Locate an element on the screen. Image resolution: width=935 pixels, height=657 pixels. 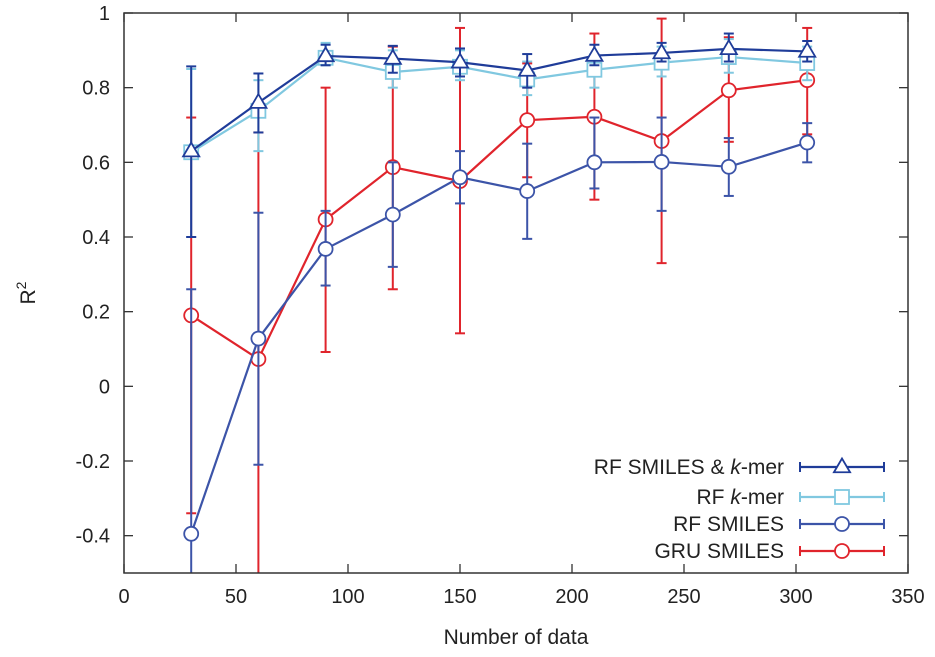
legend-item: GRU SMILES is located at coordinates (769, 551).